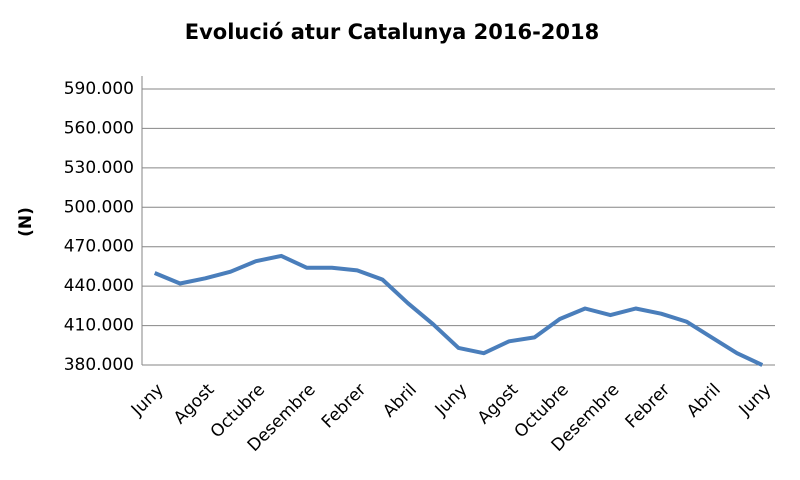  What do you see at coordinates (99, 89) in the screenshot?
I see `y-tick-label: 590.000` at bounding box center [99, 89].